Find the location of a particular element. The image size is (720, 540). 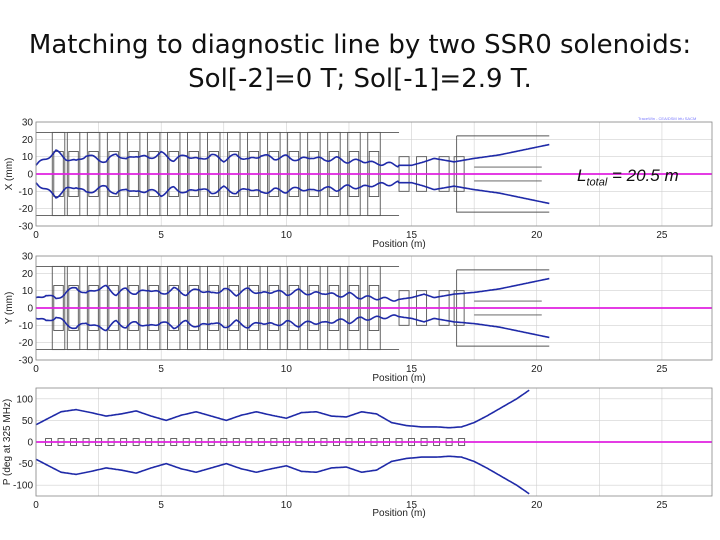

total-length-annotation: Ltotal = 20.5 m is located at coordinates (628, 177).